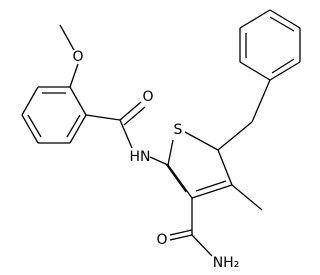 The image size is (320, 275). I want to click on atom-label: S, so click(178, 130).